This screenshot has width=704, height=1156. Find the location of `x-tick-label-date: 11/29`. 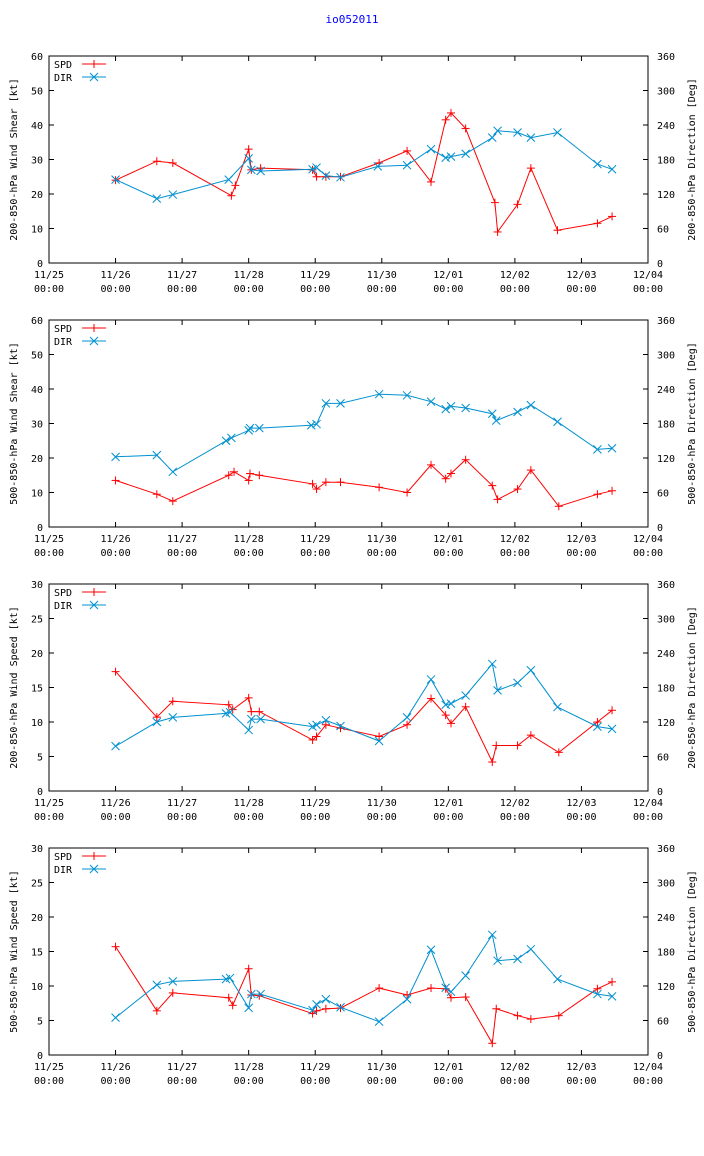

x-tick-label-date: 11/29 is located at coordinates (315, 803).